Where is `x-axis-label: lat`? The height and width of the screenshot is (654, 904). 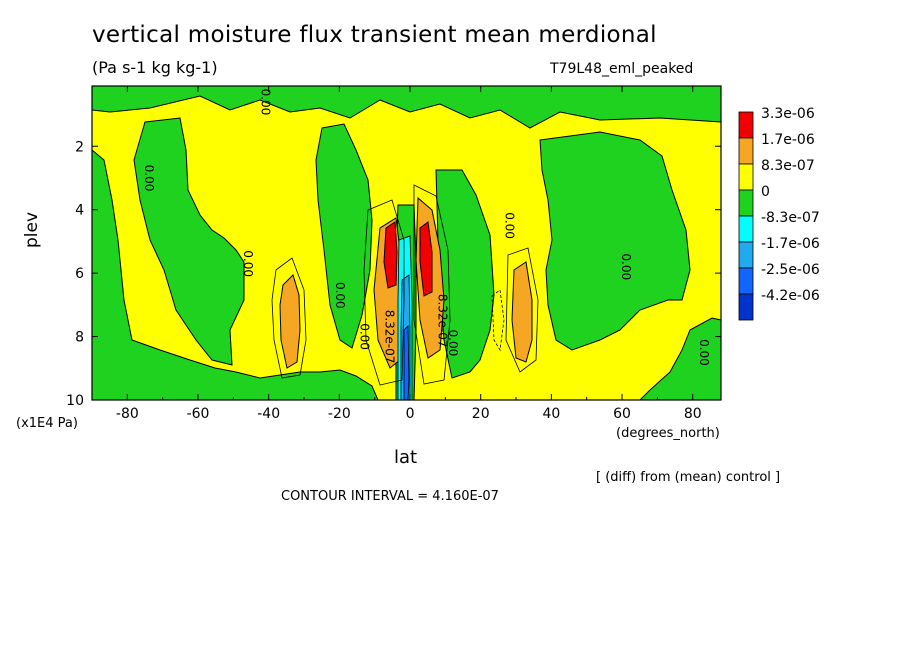 x-axis-label: lat is located at coordinates (406, 457).